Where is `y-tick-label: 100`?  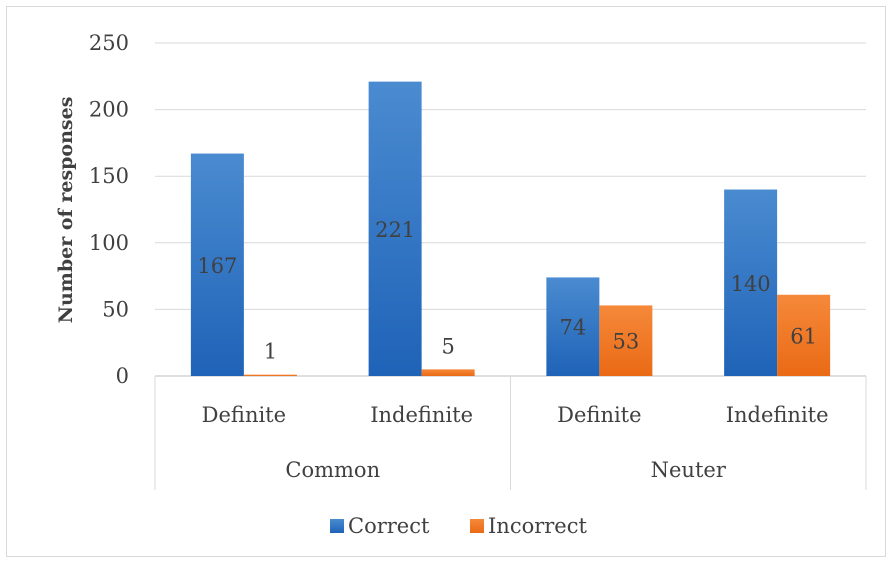
y-tick-label: 100 is located at coordinates (109, 243).